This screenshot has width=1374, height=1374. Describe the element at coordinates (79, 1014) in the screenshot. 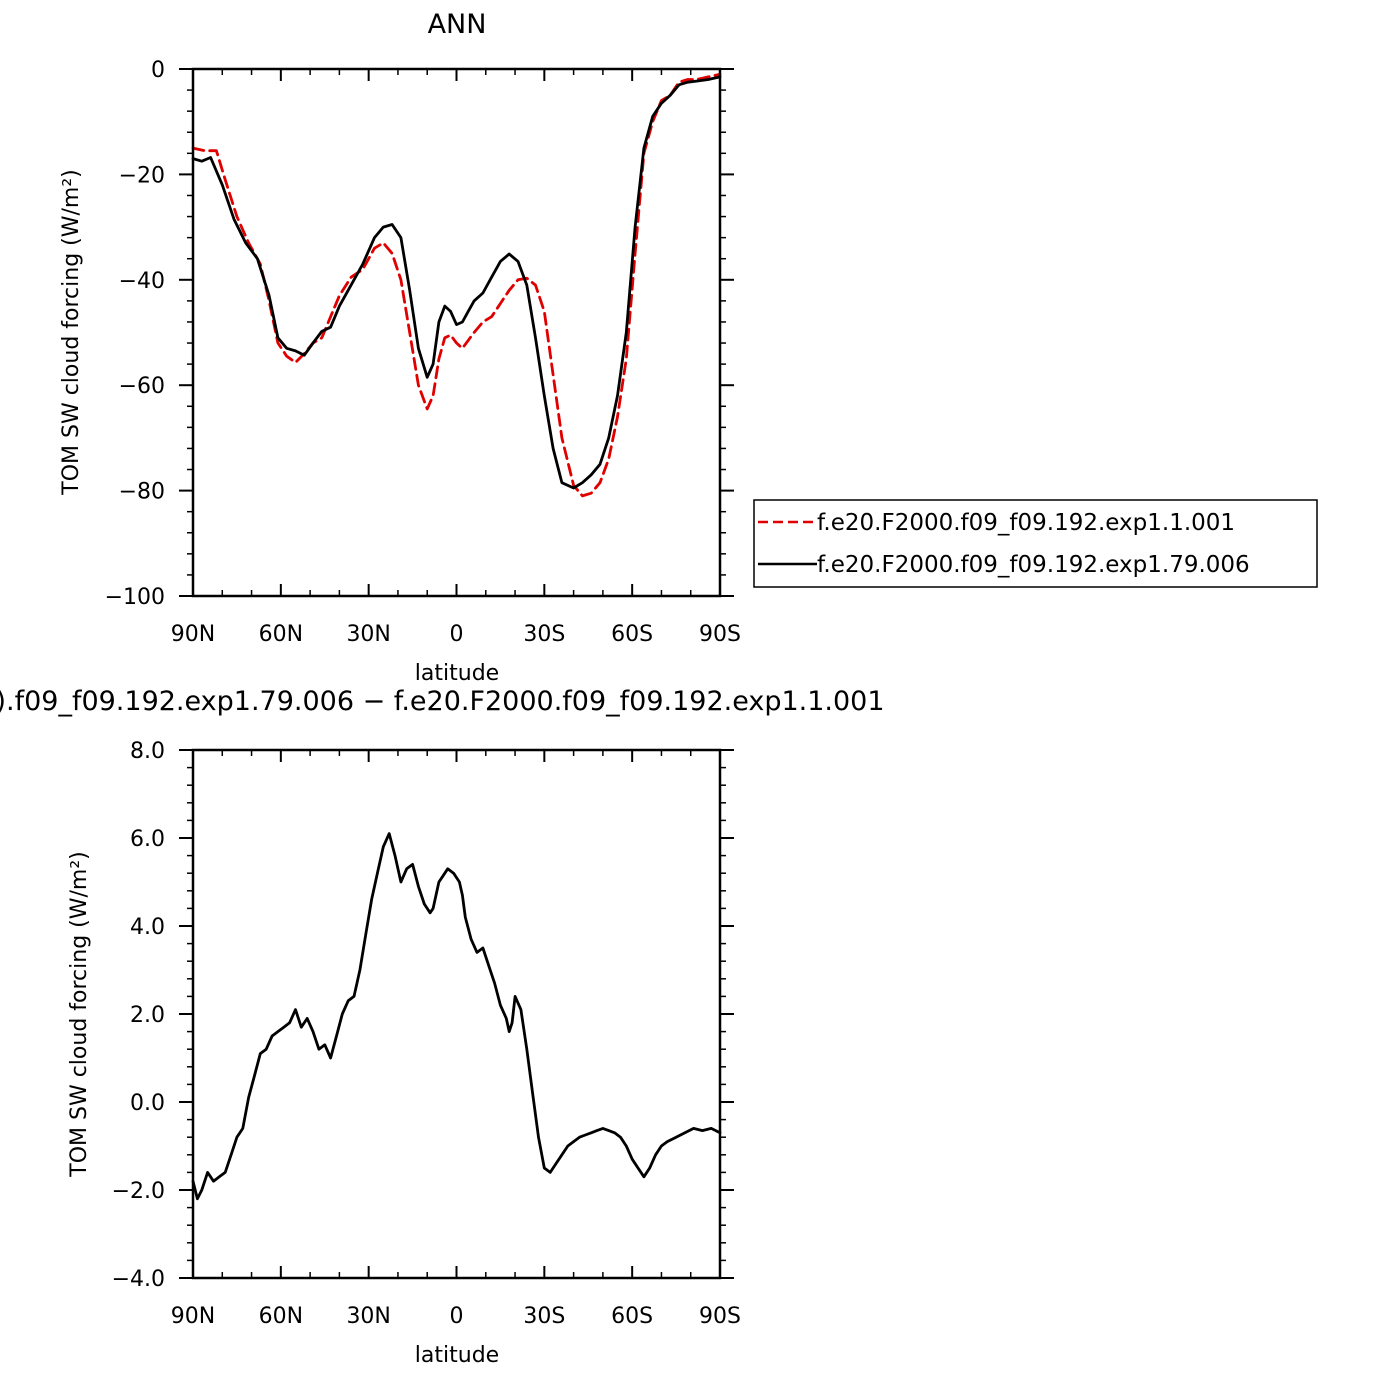

I see `bottom-y-axis-label: TOM SW cloud forcing (W/m²)` at that location.